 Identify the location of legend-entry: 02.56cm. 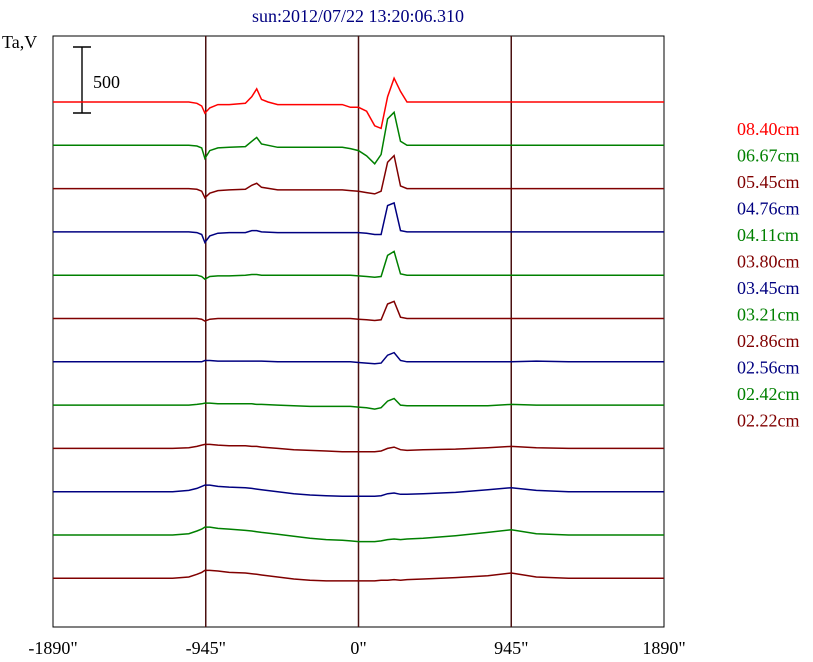
(768, 368).